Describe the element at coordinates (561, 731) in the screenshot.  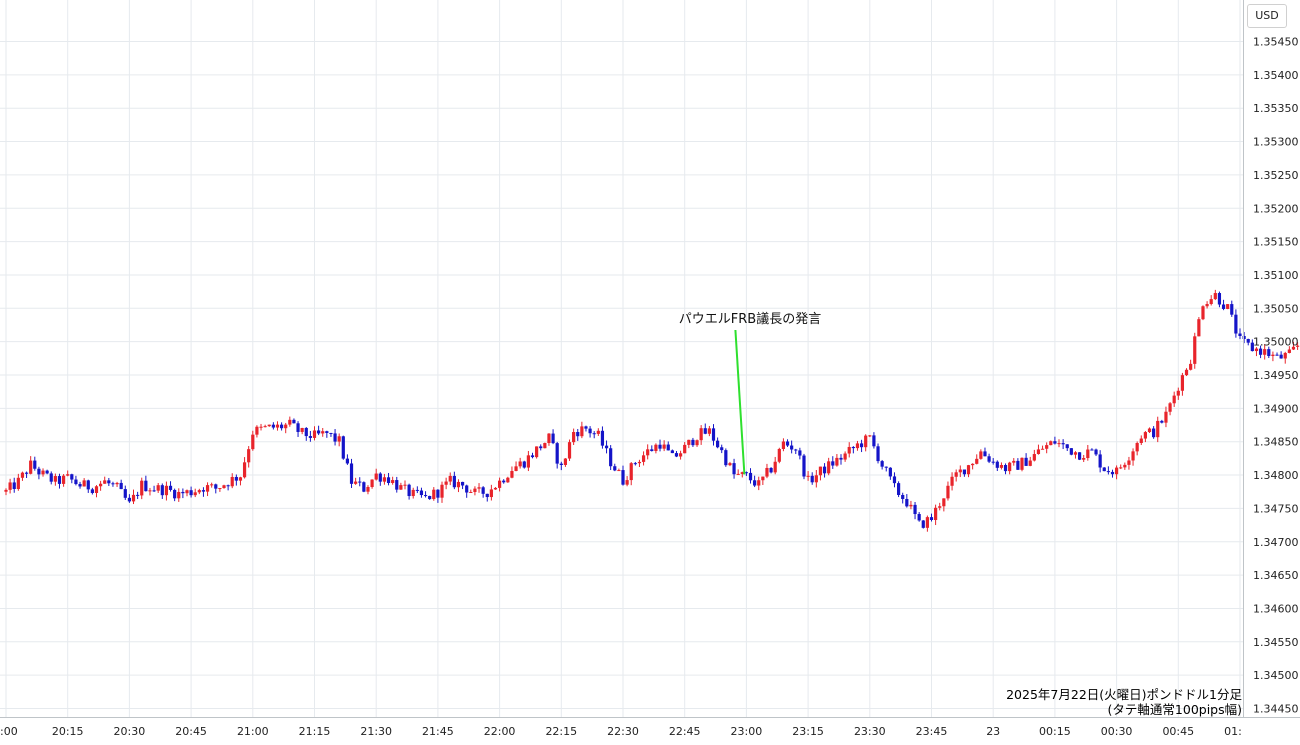
I see `x-tick-label: 22:15` at that location.